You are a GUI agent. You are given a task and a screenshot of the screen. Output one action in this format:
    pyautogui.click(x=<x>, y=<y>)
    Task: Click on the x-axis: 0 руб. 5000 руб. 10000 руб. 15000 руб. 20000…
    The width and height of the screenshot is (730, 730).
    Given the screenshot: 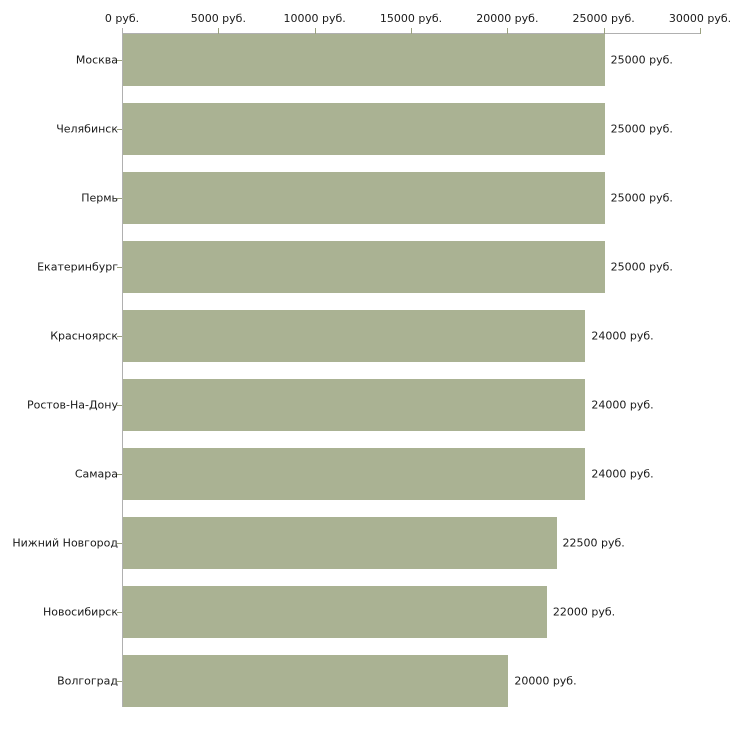 What is the action you would take?
    pyautogui.click(x=365, y=20)
    